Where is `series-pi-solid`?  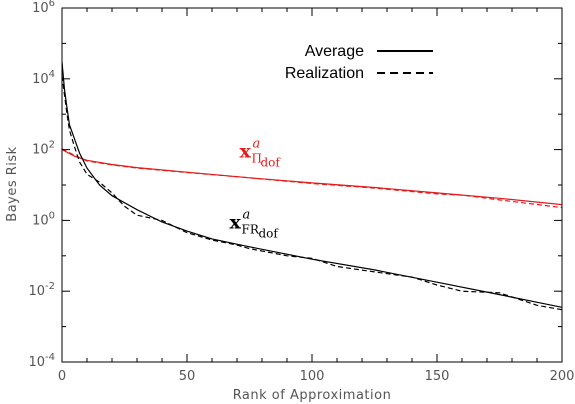
series-pi-solid is located at coordinates (312, 177).